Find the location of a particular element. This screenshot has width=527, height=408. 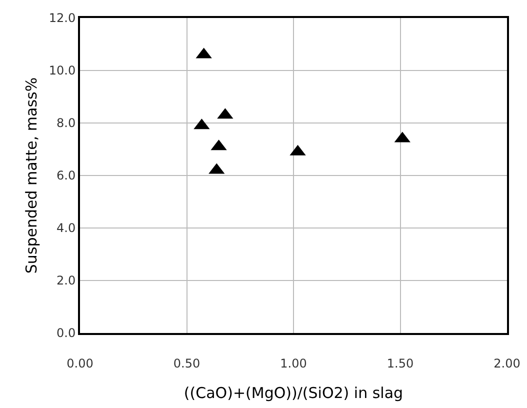

y-tick-label: 0.0 is located at coordinates (66, 333).